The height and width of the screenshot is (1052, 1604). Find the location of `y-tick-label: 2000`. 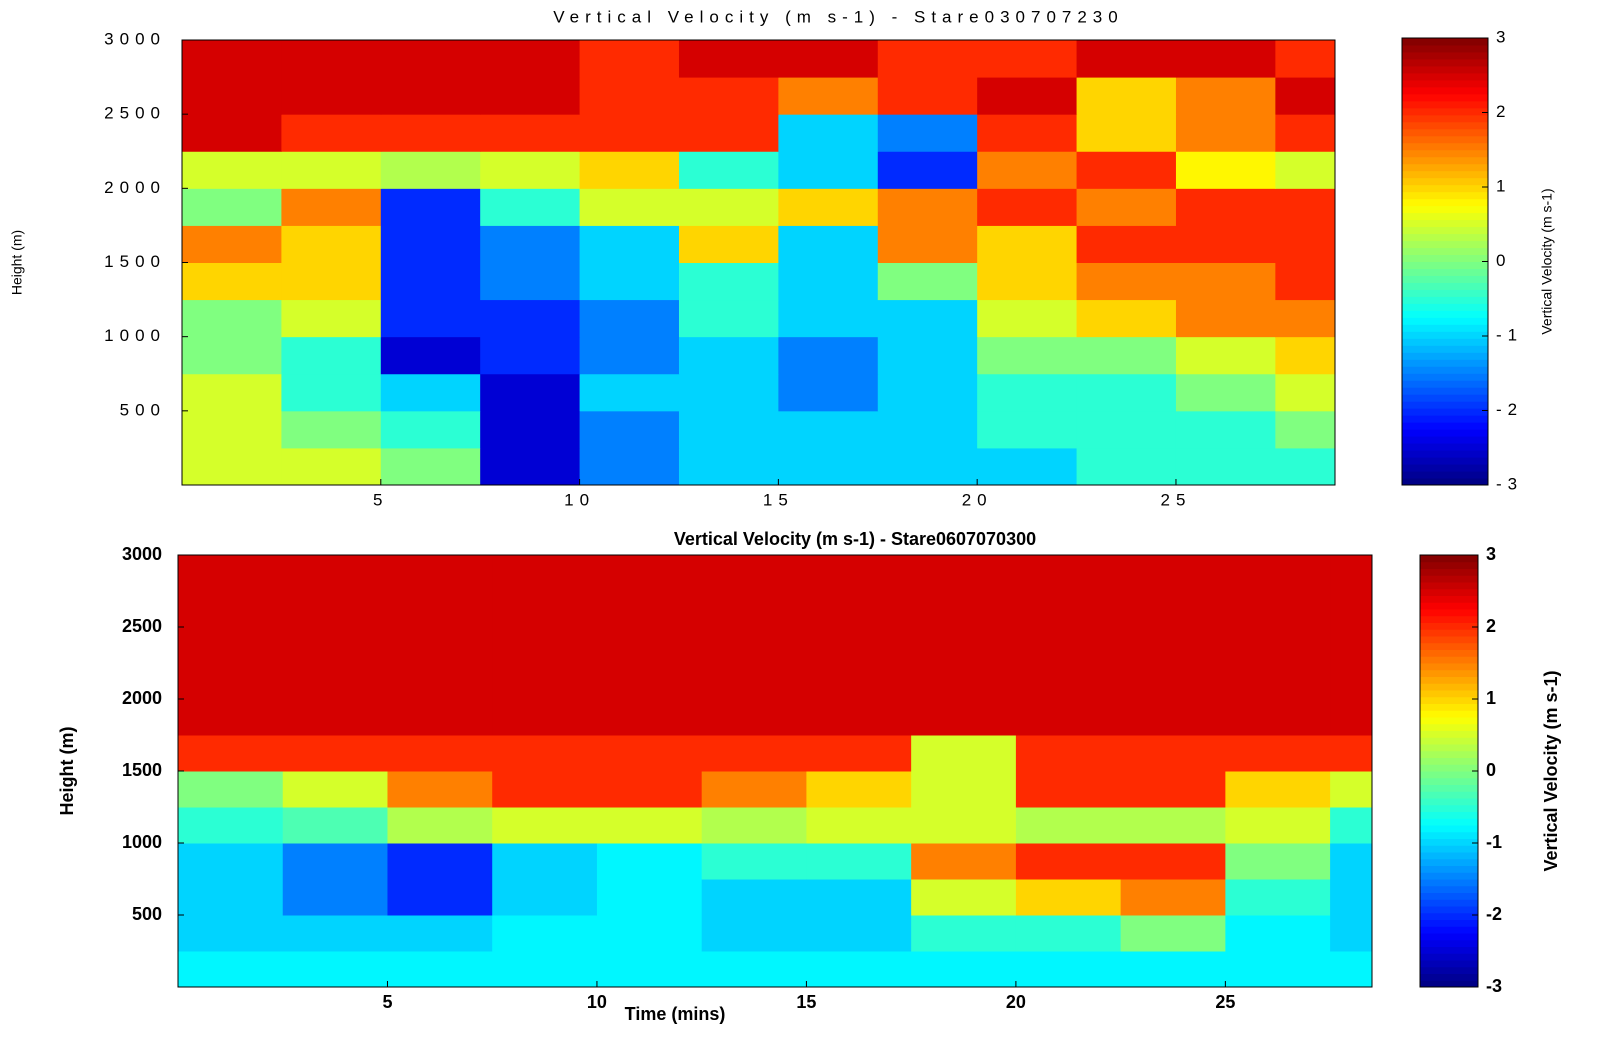

y-tick-label: 2000 is located at coordinates (142, 698).